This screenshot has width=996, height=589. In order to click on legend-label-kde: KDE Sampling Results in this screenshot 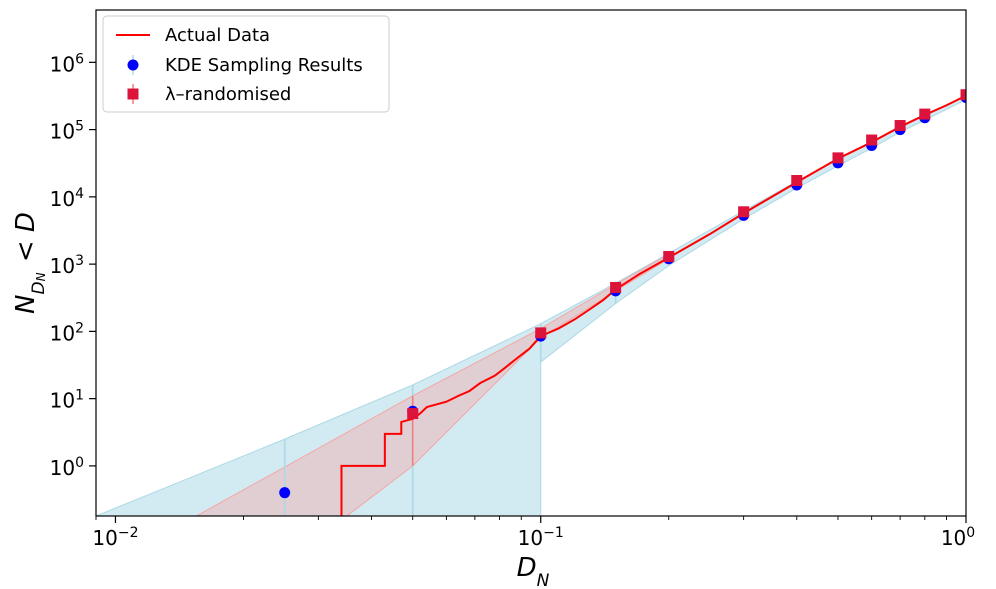, I will do `click(264, 65)`.